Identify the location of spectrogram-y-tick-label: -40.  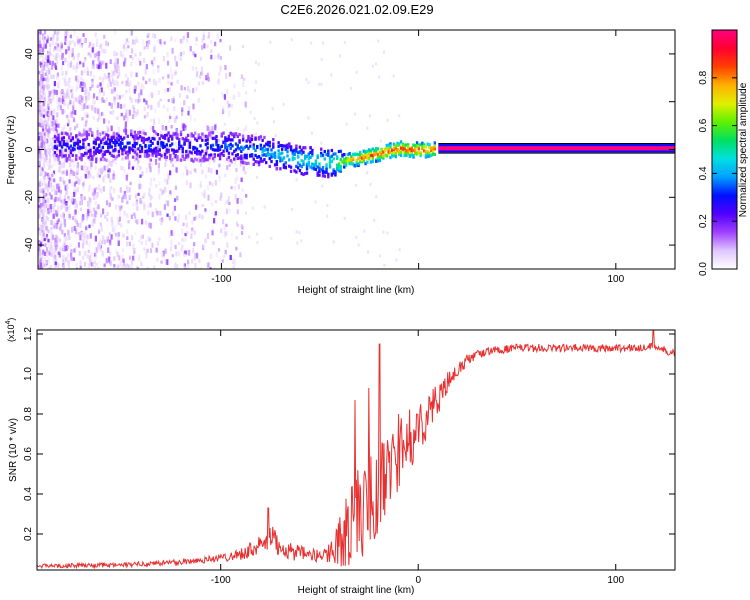
(29, 244).